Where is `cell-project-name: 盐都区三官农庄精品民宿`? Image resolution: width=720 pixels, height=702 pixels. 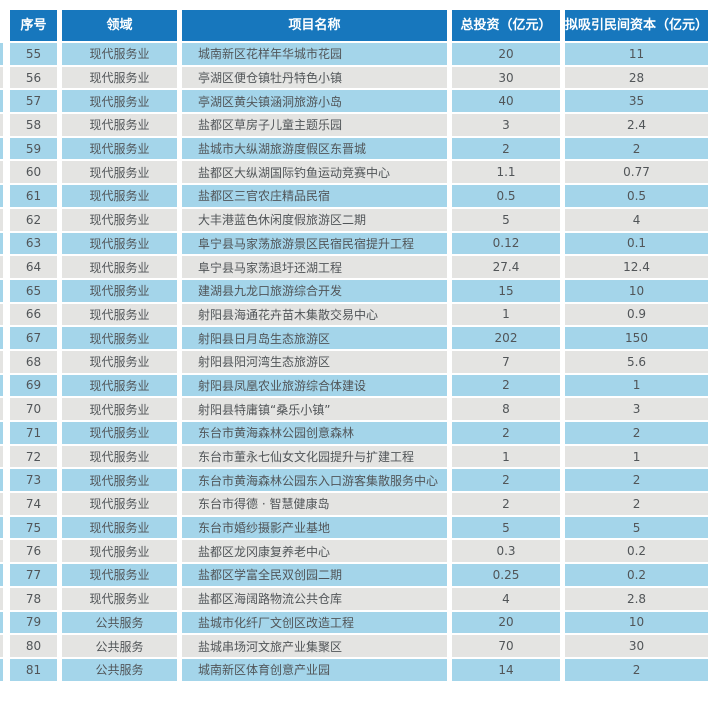
cell-project-name: 盐都区三官农庄精品民宿 is located at coordinates (314, 196).